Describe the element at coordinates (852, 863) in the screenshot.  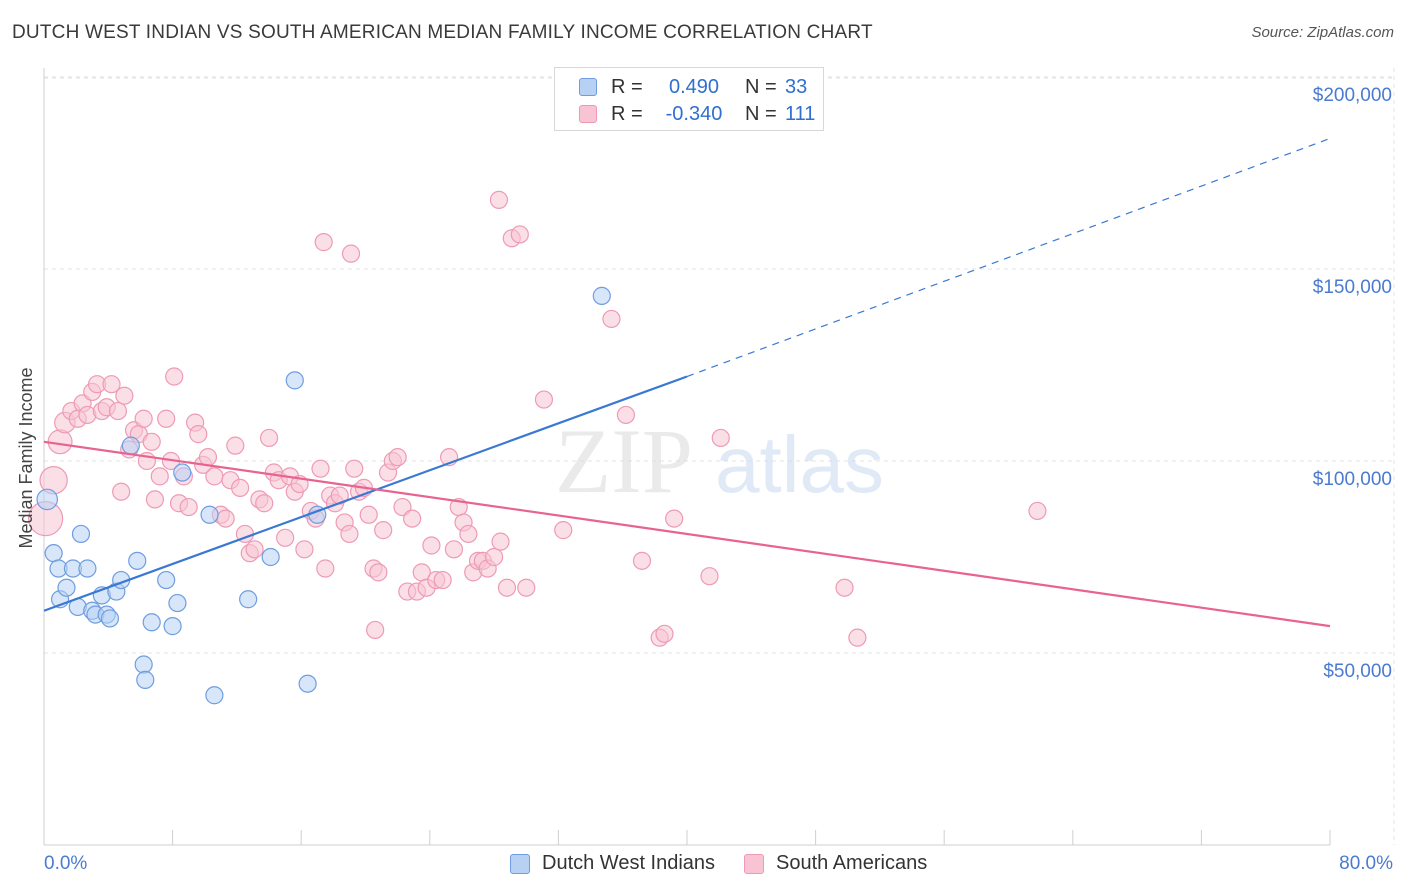
I see `bottom-legend-label-pink: South Americans` at that location.